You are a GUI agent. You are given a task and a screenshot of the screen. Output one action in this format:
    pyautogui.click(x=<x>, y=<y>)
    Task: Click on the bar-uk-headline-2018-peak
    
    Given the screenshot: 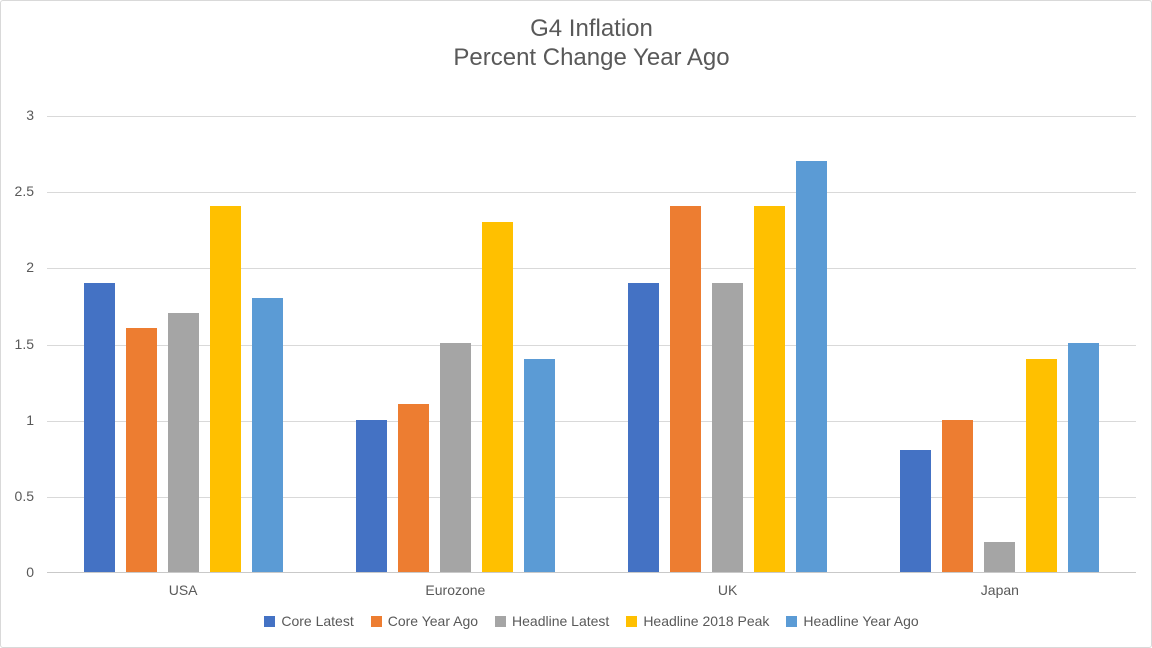 What is the action you would take?
    pyautogui.click(x=770, y=389)
    